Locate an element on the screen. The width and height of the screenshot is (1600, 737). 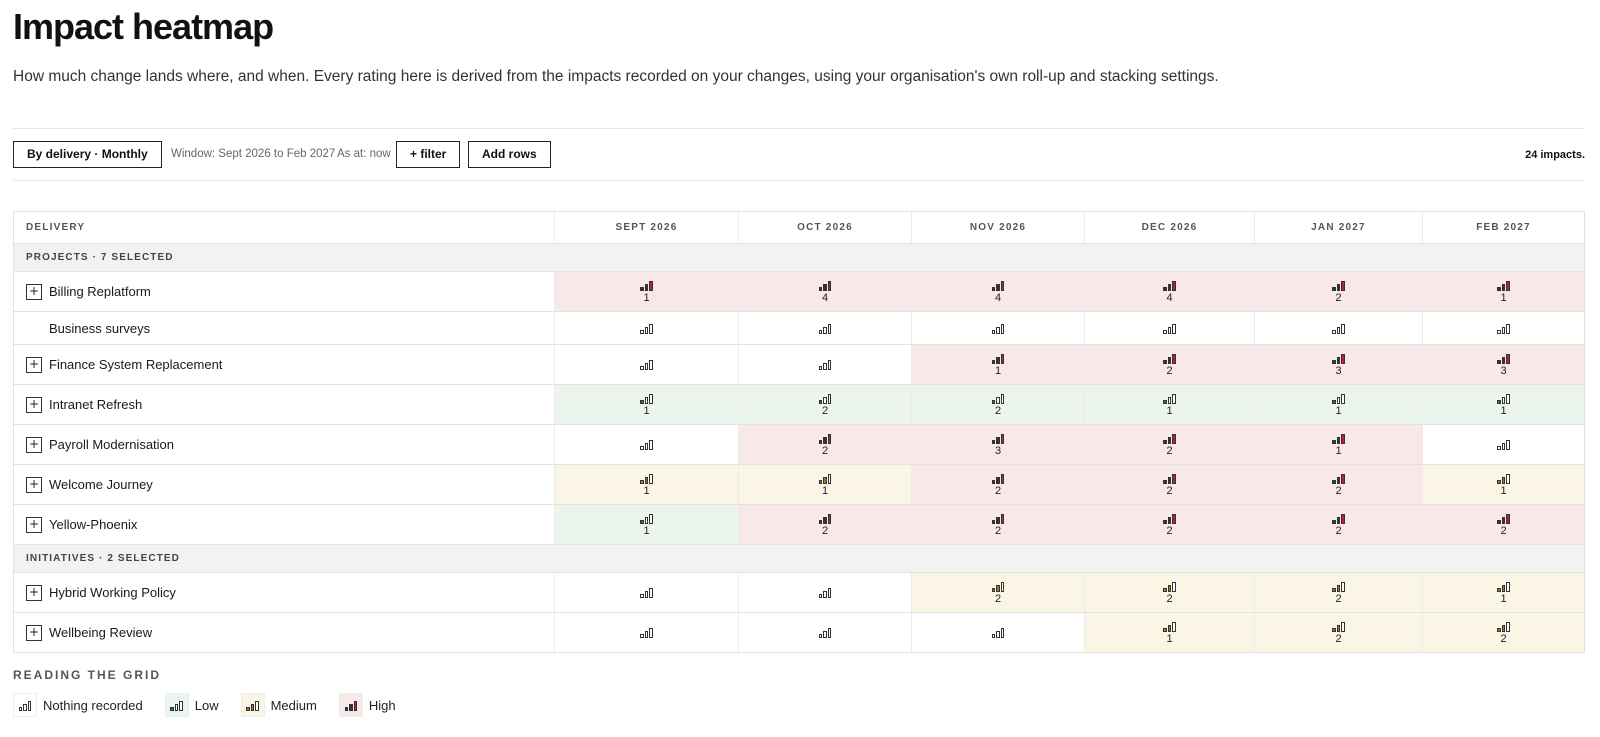
row-name: Finance System Replacement is located at coordinates (136, 364).